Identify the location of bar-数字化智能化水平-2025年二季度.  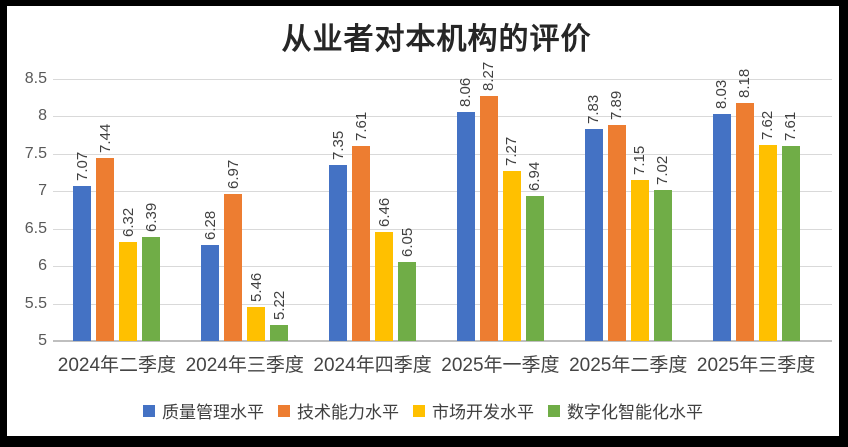
(662, 265).